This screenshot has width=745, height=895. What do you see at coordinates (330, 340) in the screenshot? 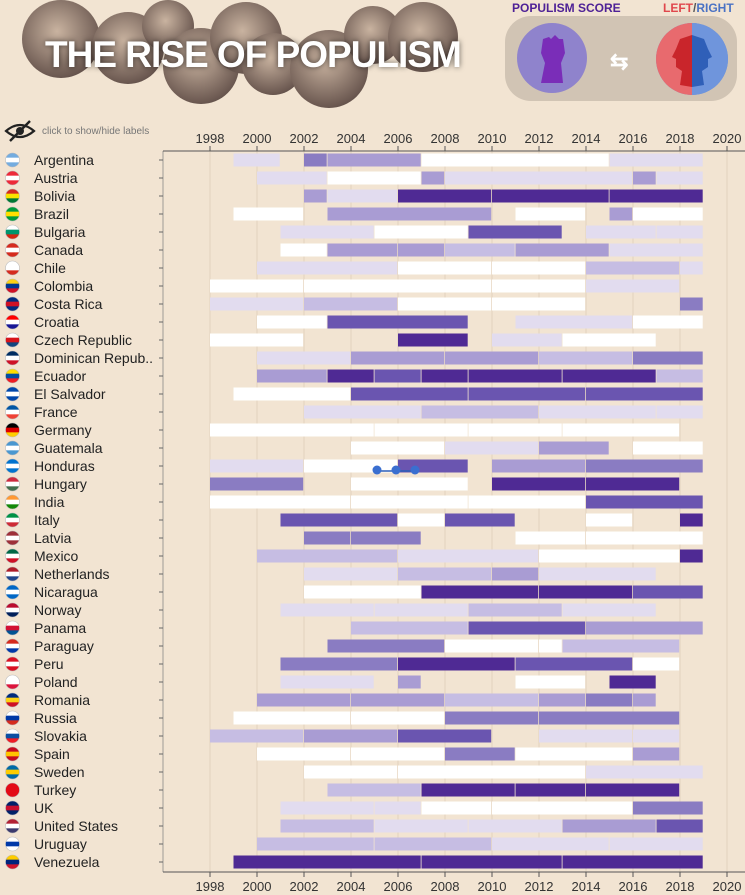
I see `country-row: Czech Republic` at bounding box center [330, 340].